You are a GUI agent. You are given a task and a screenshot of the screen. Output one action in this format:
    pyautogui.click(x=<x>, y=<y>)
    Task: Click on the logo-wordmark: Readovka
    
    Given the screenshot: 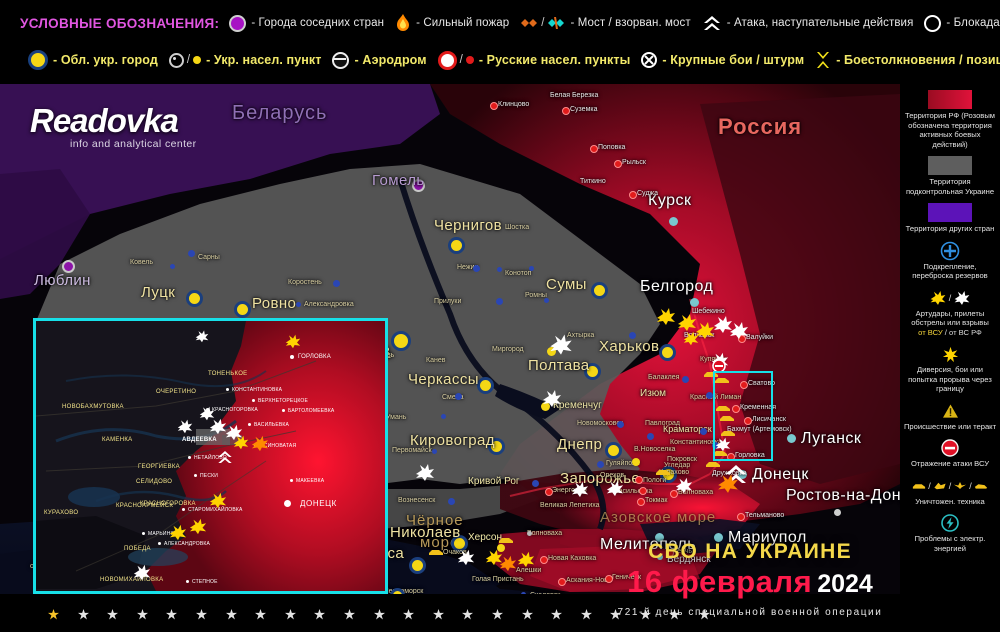 What is the action you would take?
    pyautogui.click(x=104, y=120)
    